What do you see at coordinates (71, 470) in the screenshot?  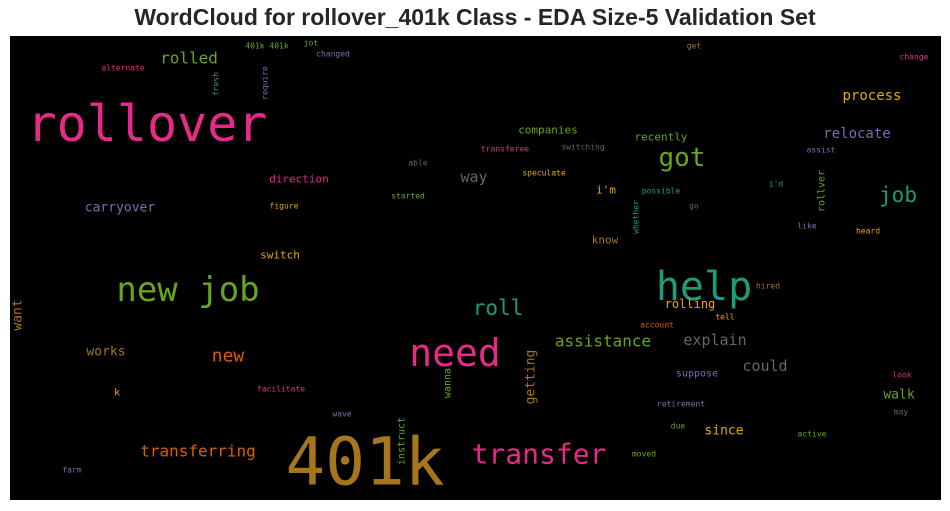 I see `word-farm: farm` at bounding box center [71, 470].